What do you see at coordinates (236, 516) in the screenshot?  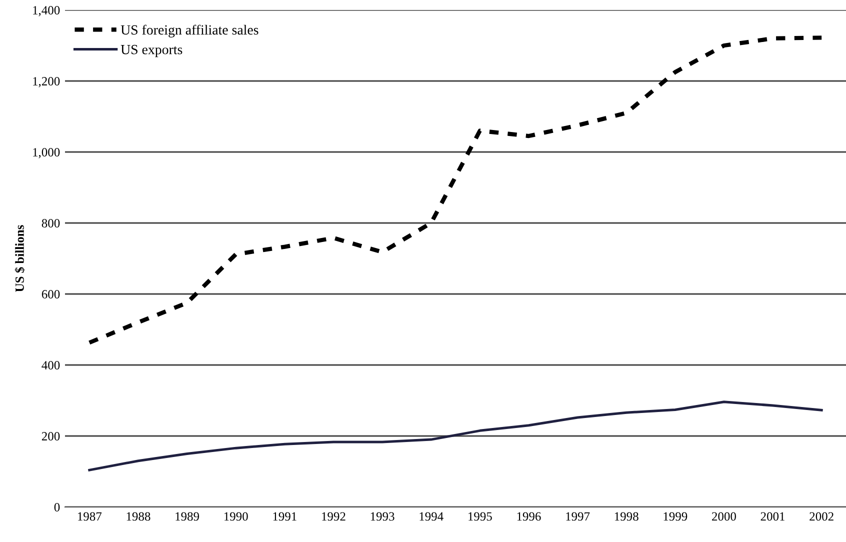 I see `x-tick-label: 1990` at bounding box center [236, 516].